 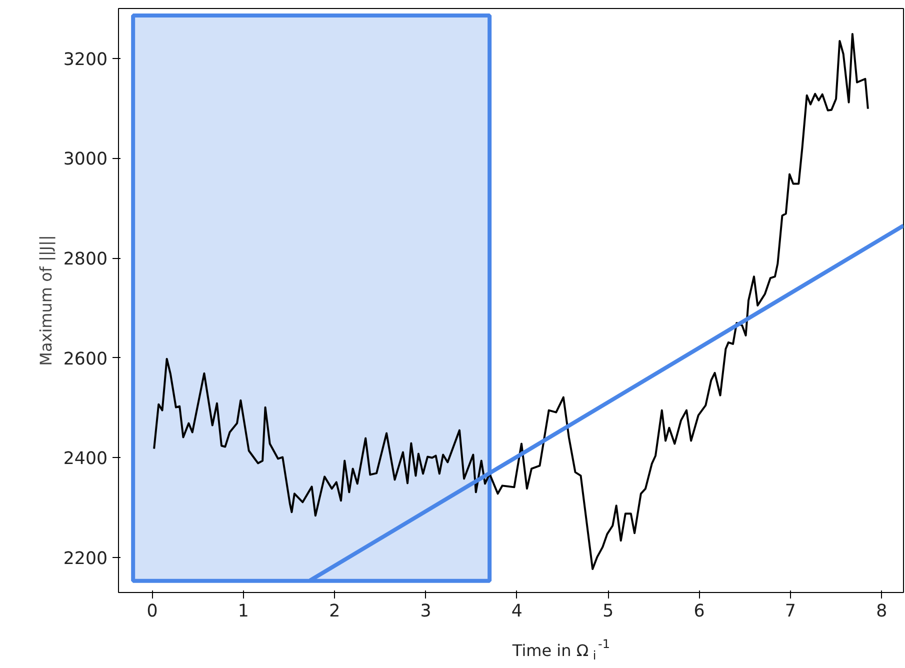 What do you see at coordinates (46, 300) in the screenshot?
I see `y-axis-title: Maximum of ||J||` at bounding box center [46, 300].